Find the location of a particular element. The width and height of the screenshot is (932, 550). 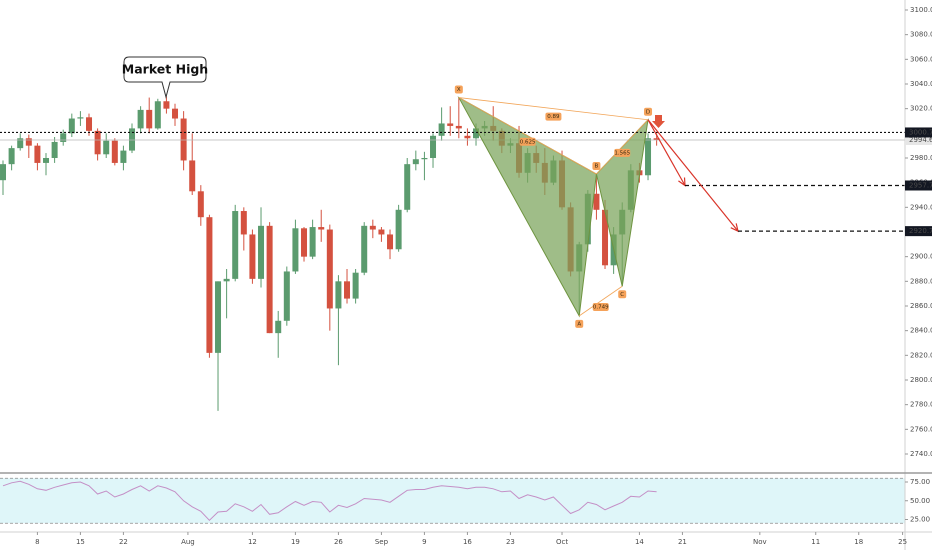

y-tick-label: 3020.0 is located at coordinates (921, 109).